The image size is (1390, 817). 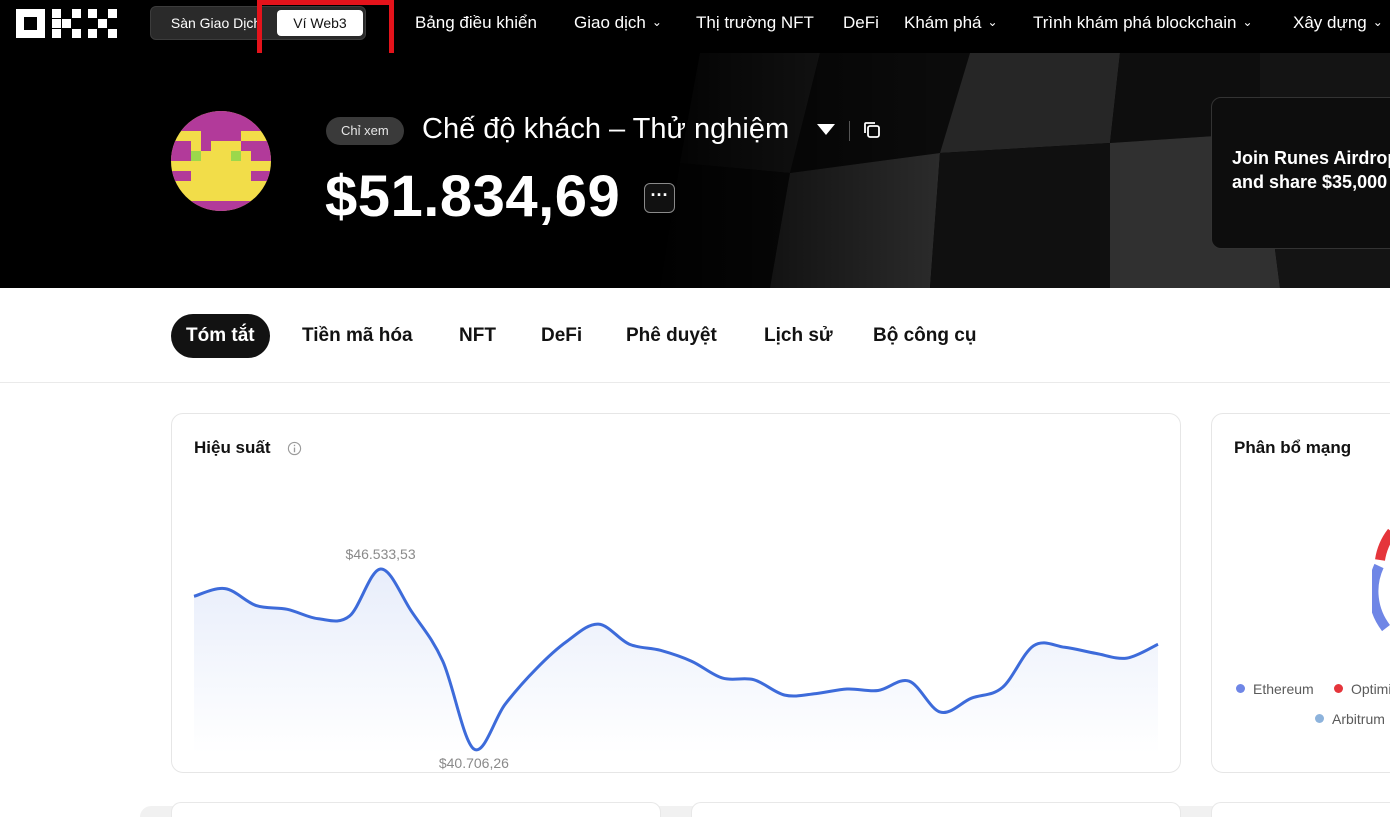 What do you see at coordinates (1283, 689) in the screenshot?
I see `legend-label: Ethereum` at bounding box center [1283, 689].